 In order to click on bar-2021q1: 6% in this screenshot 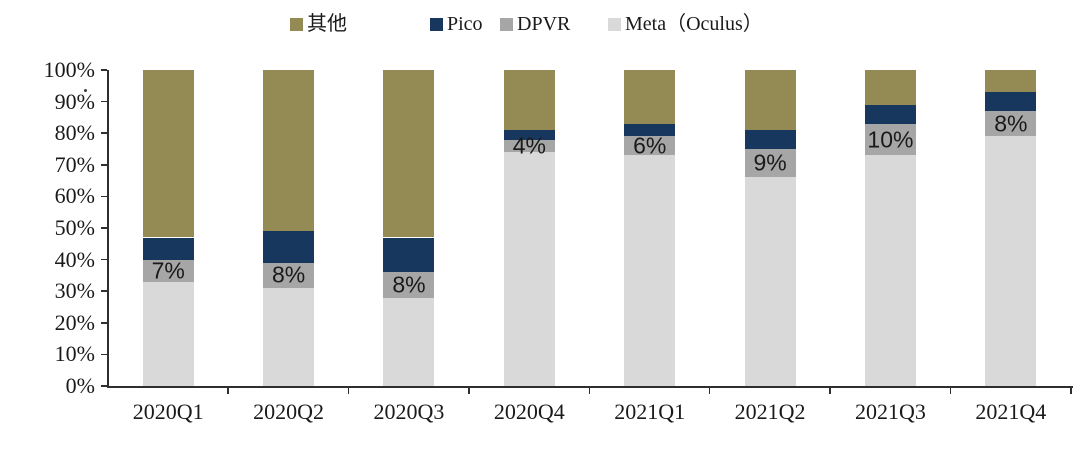, I will do `click(650, 228)`.